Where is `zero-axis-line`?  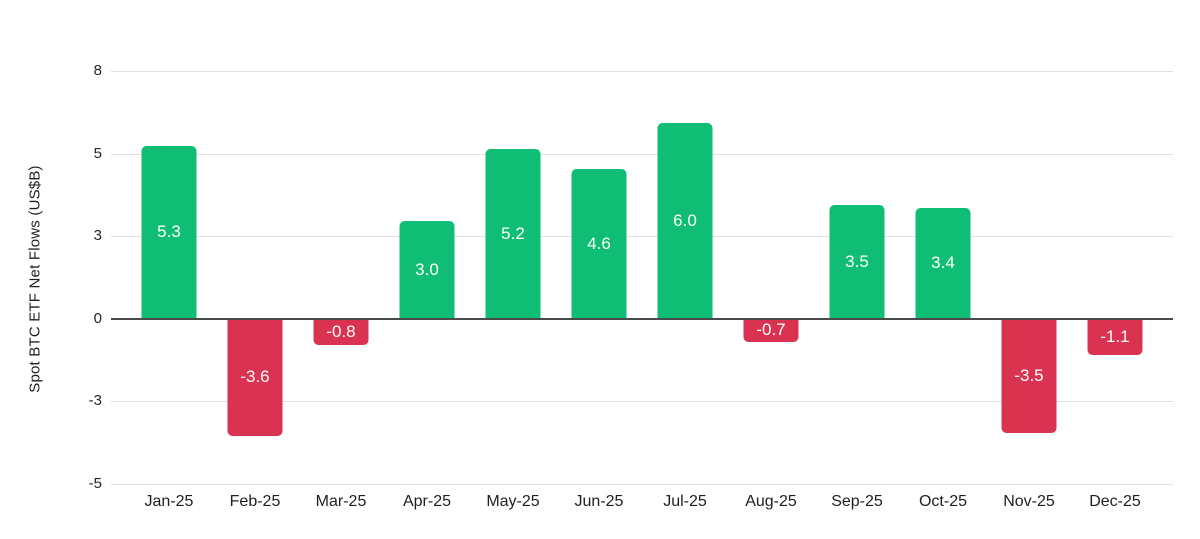
zero-axis-line is located at coordinates (642, 319).